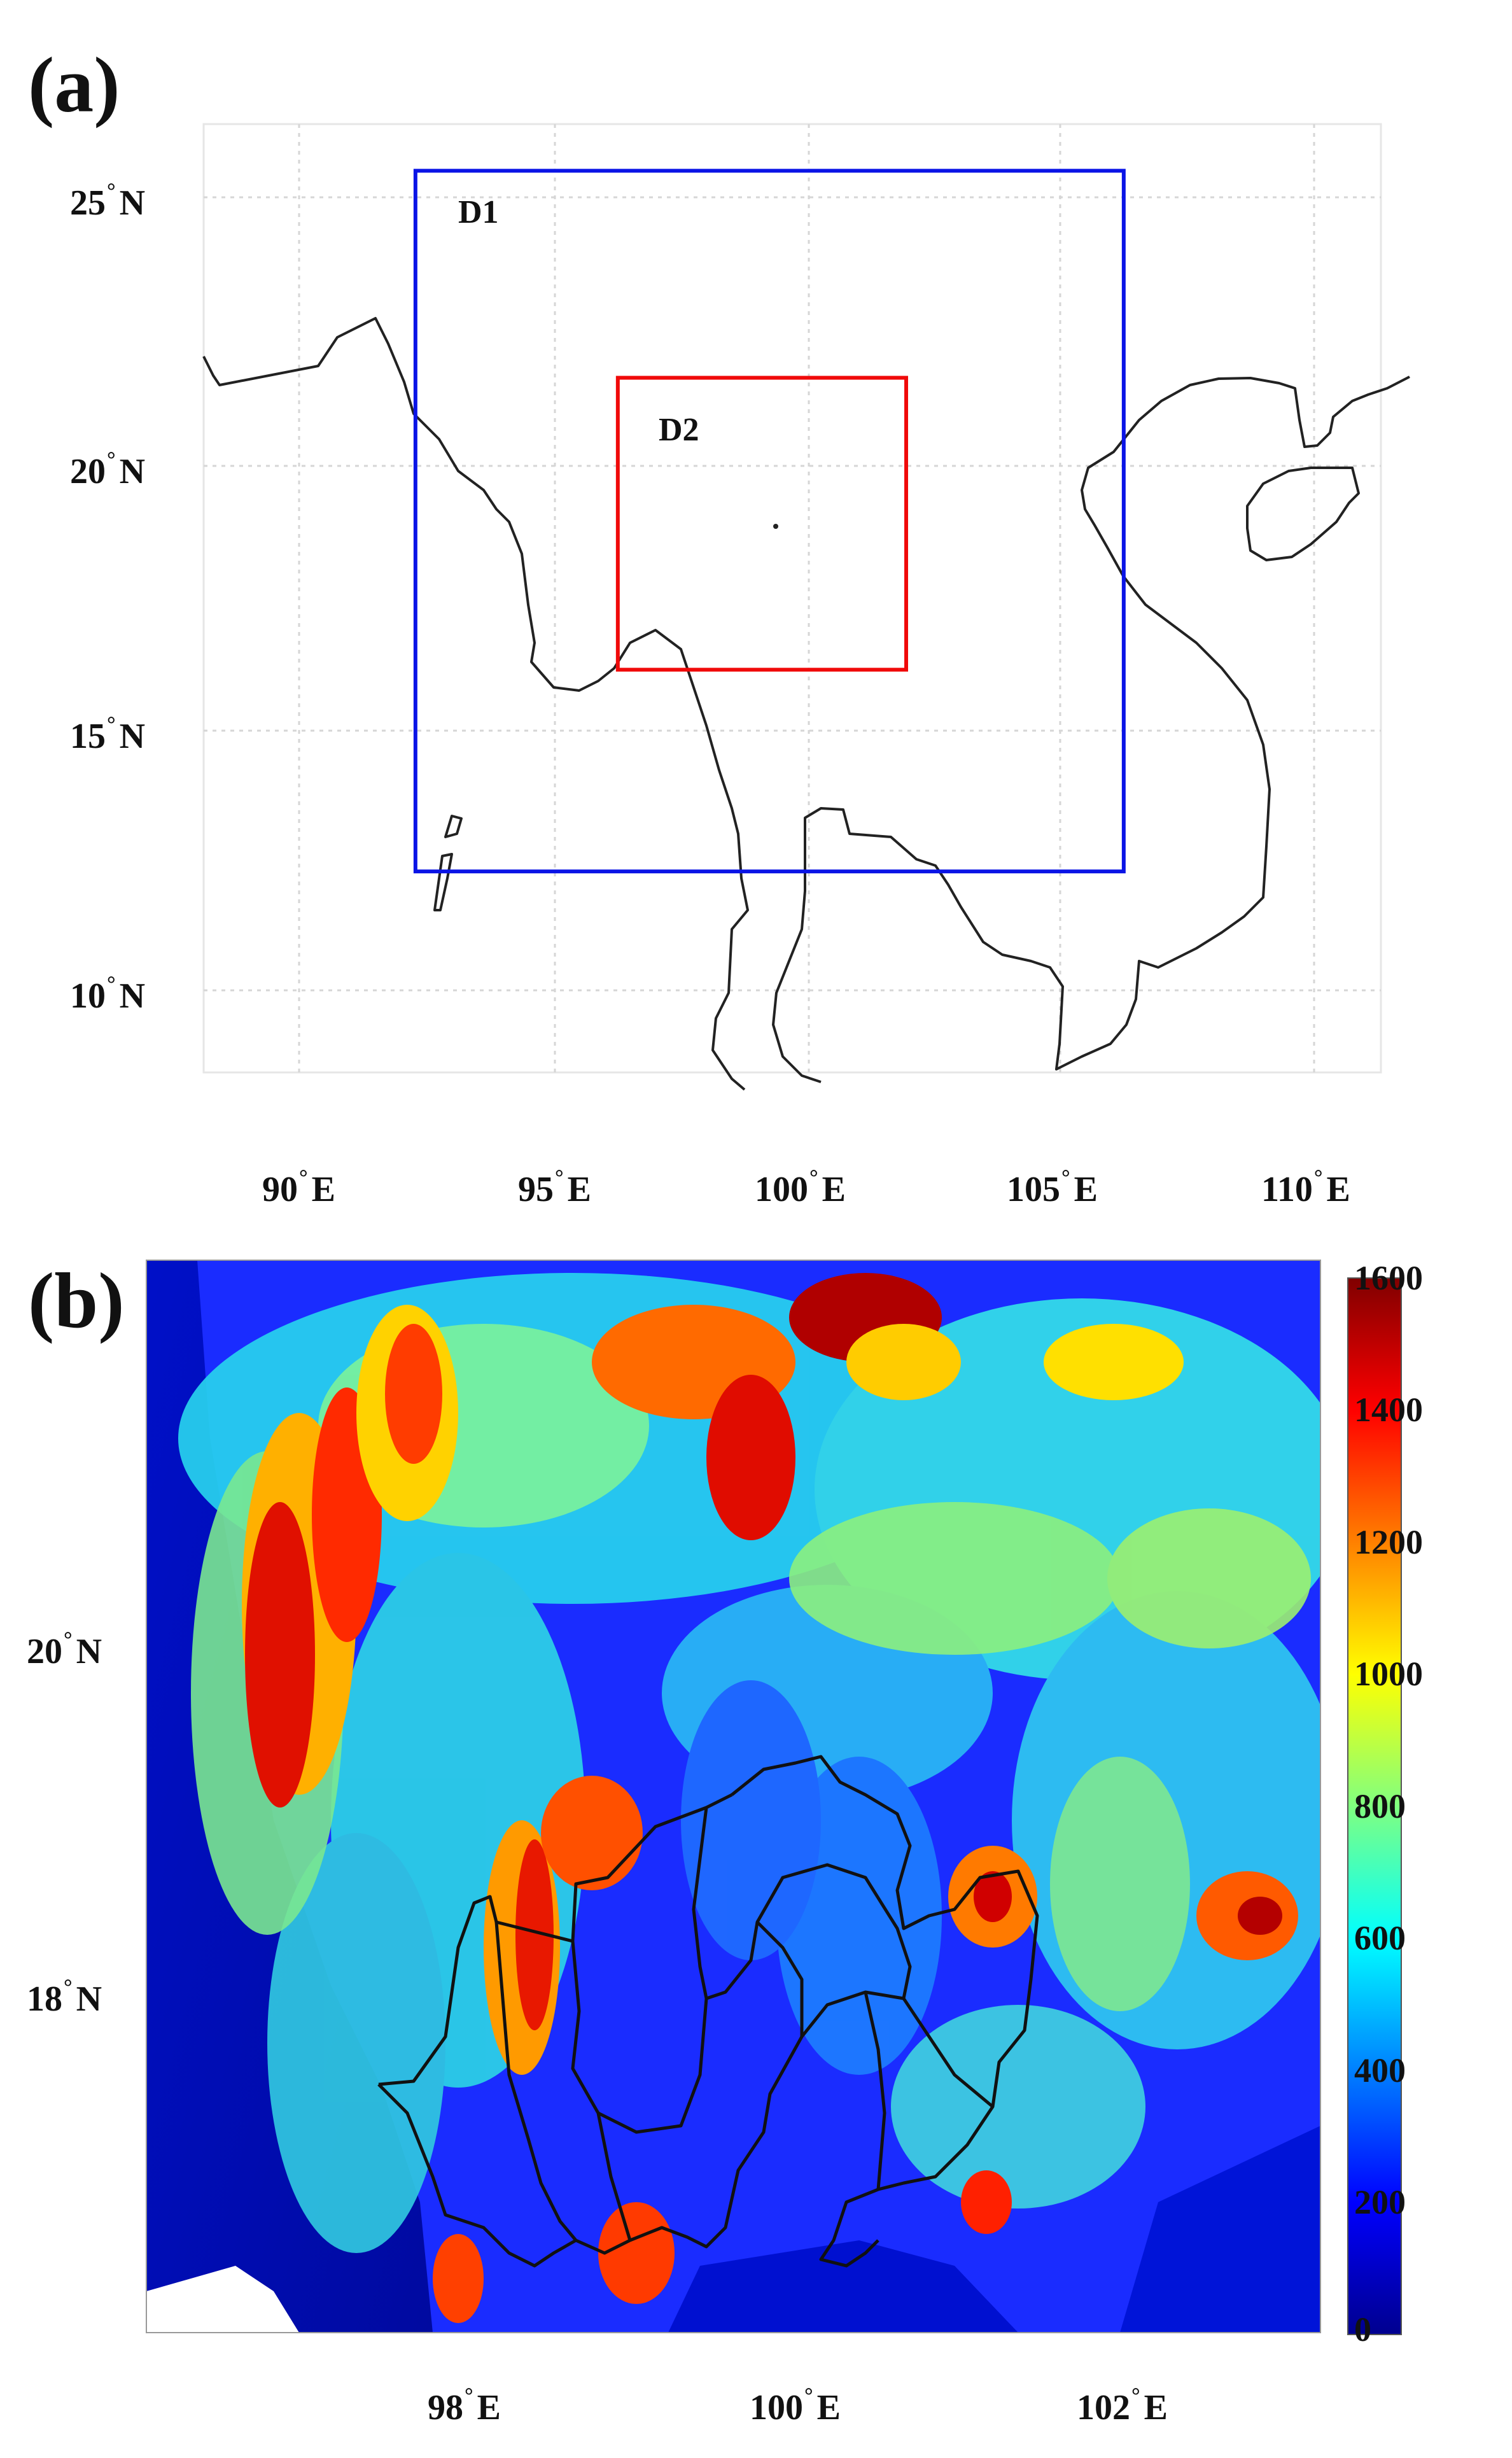 This screenshot has height=2458, width=1512. I want to click on lon-tick-110e: 110° E, so click(1305, 1187).